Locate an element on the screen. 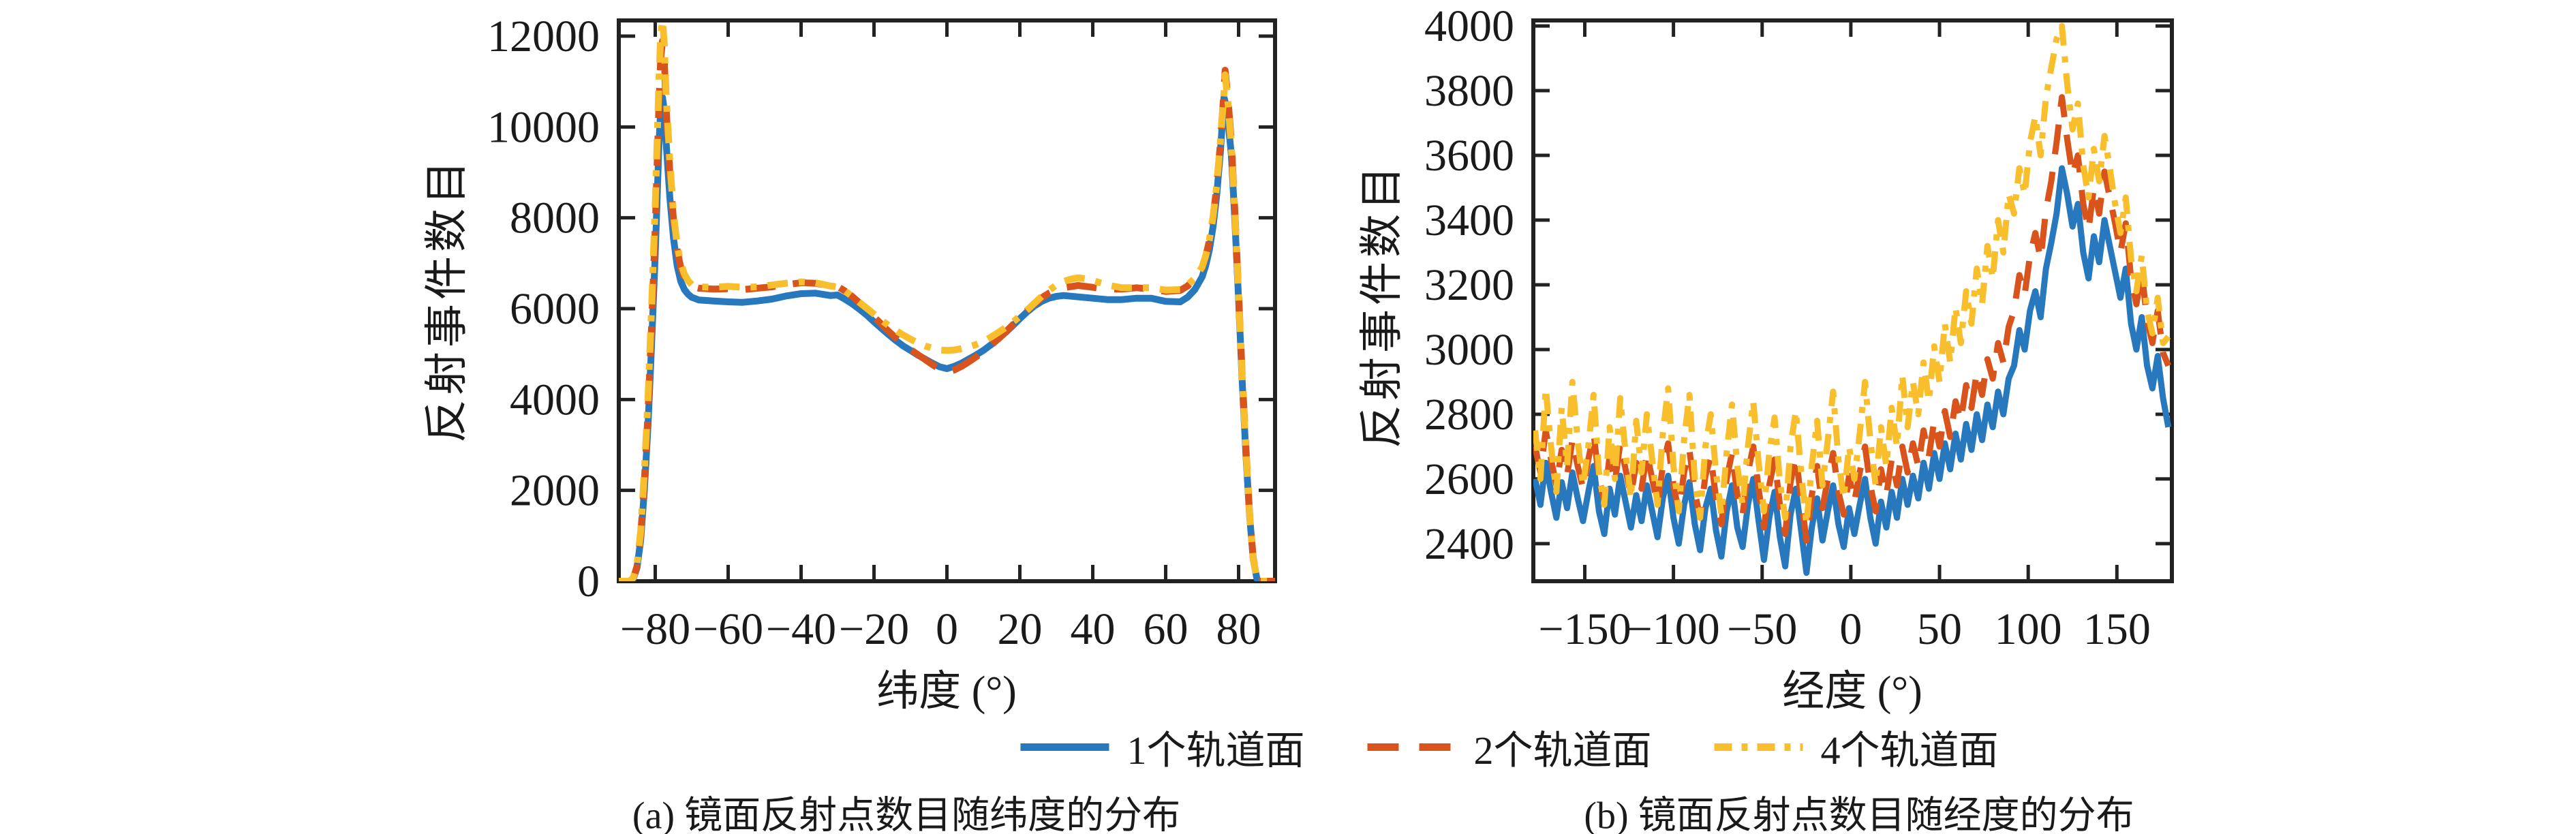 The height and width of the screenshot is (834, 2576). series-line-1-latitude-distribution is located at coordinates (947, 337).